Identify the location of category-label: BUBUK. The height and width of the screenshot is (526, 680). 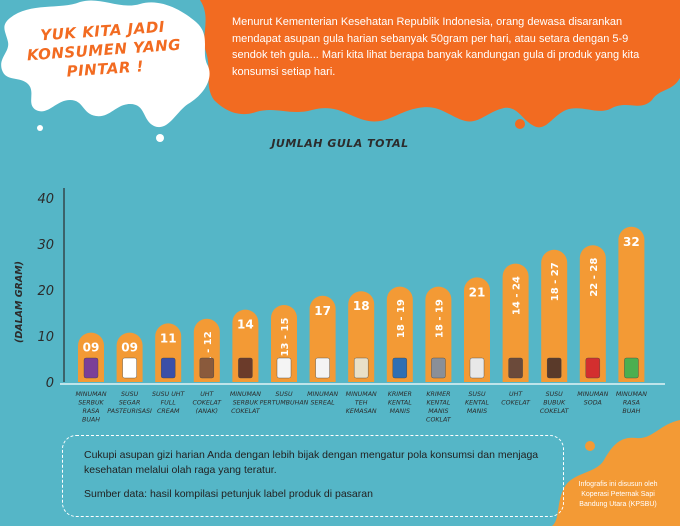
(554, 403).